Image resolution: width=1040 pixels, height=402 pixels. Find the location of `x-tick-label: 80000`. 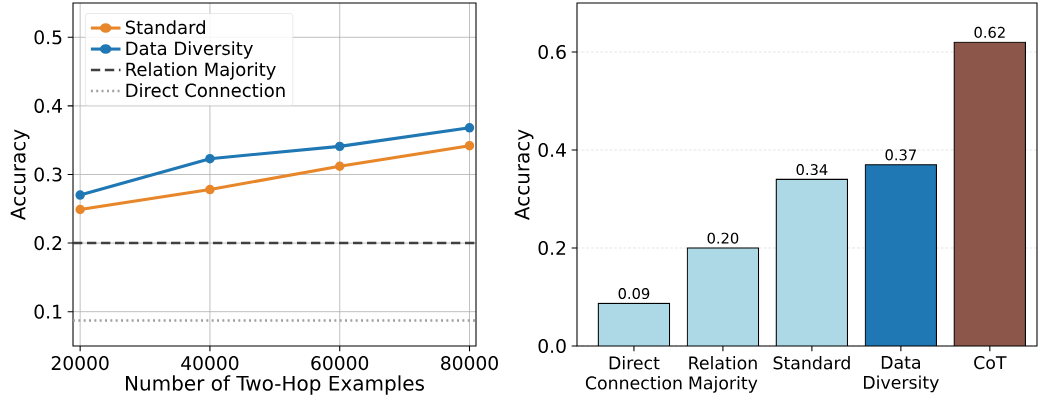

x-tick-label: 80000 is located at coordinates (469, 363).